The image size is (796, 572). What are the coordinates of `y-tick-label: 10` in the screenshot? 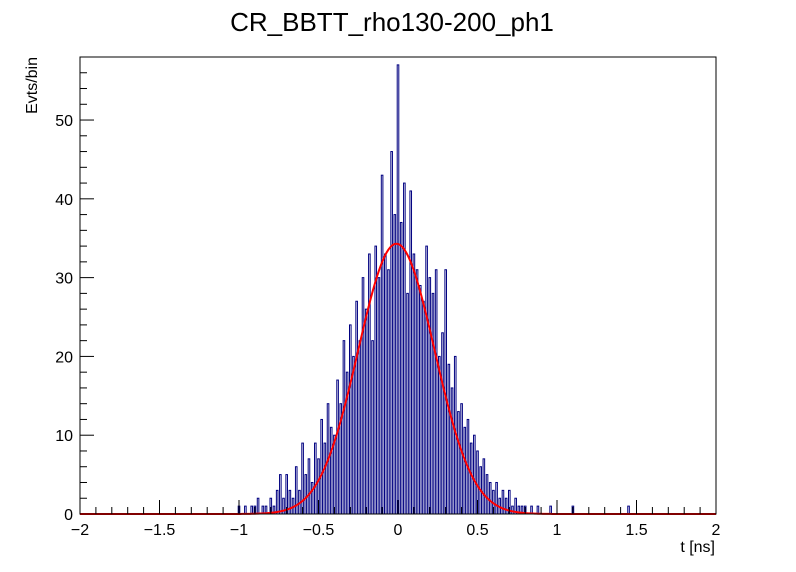 It's located at (64, 436).